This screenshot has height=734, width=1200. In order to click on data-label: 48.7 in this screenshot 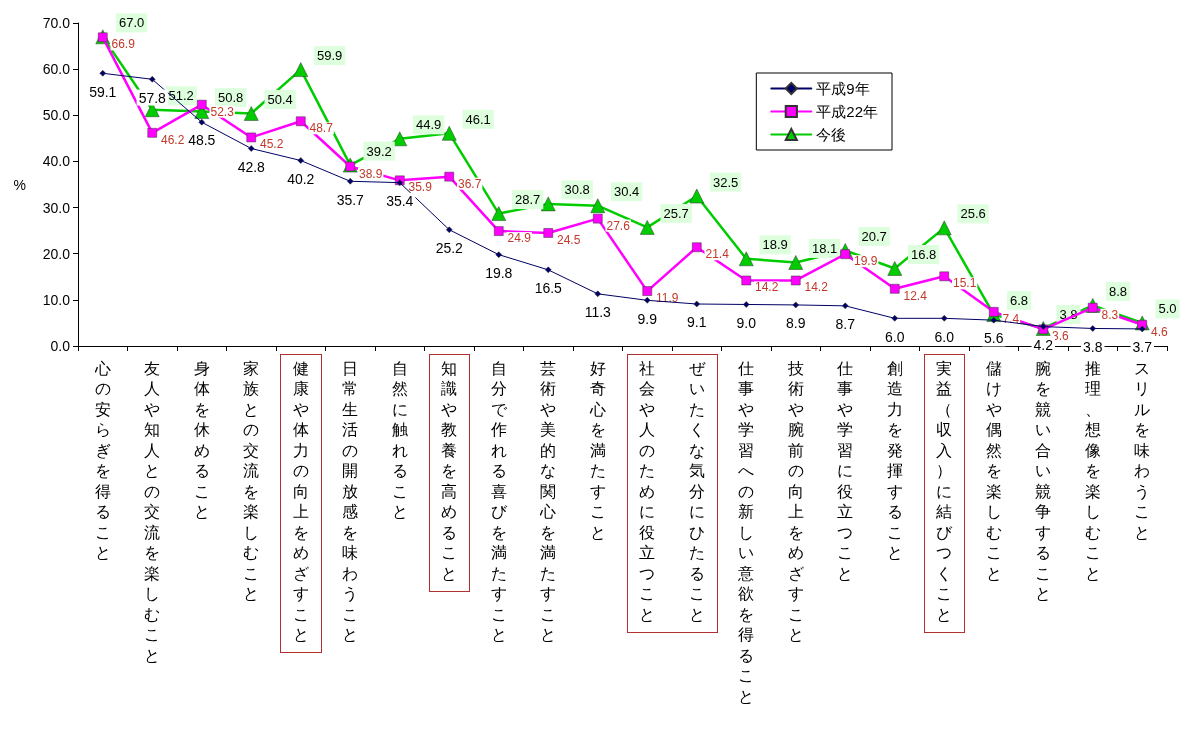, I will do `click(321, 128)`.